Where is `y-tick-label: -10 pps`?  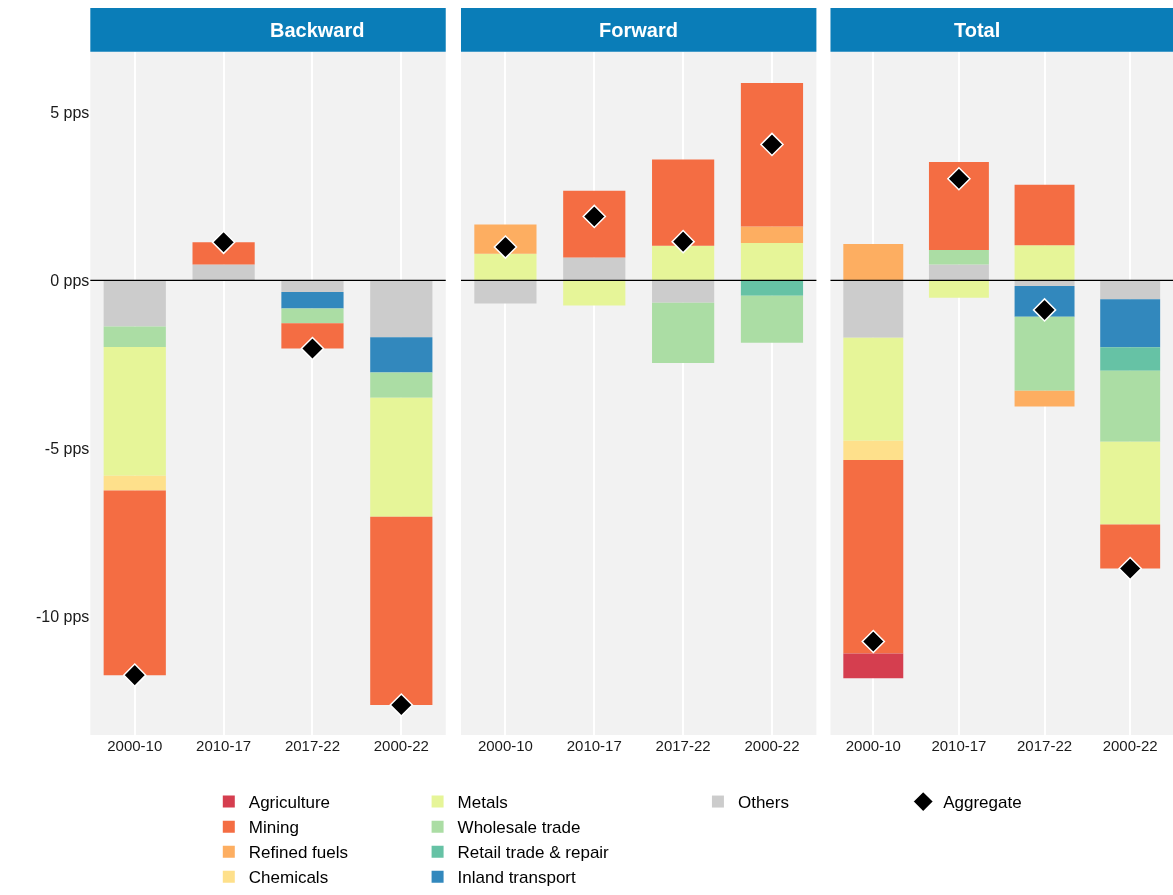
y-tick-label: -10 pps is located at coordinates (62, 617).